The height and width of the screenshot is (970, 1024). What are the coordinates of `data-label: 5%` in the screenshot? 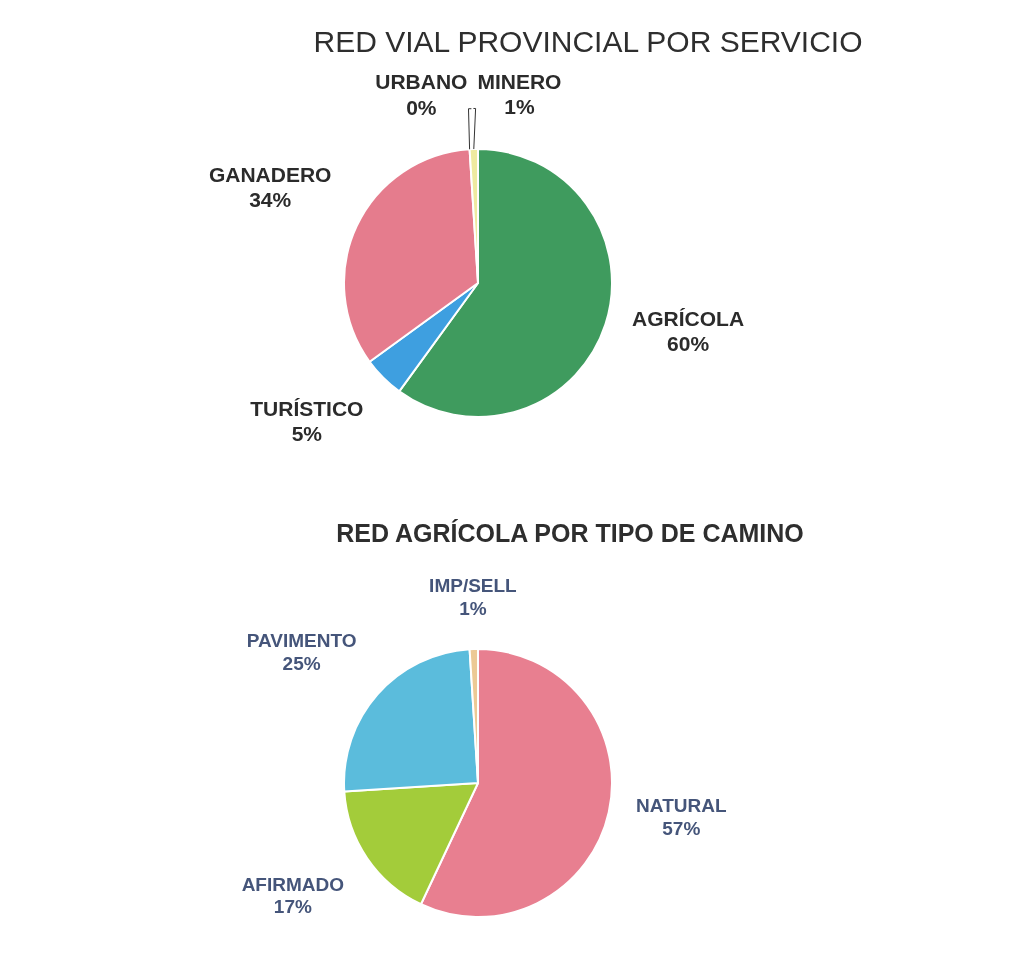 It's located at (307, 434).